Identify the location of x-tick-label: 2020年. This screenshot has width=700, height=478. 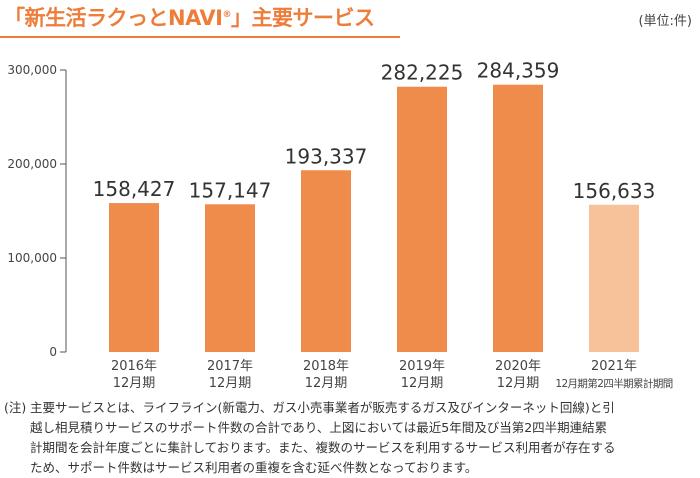
(518, 366).